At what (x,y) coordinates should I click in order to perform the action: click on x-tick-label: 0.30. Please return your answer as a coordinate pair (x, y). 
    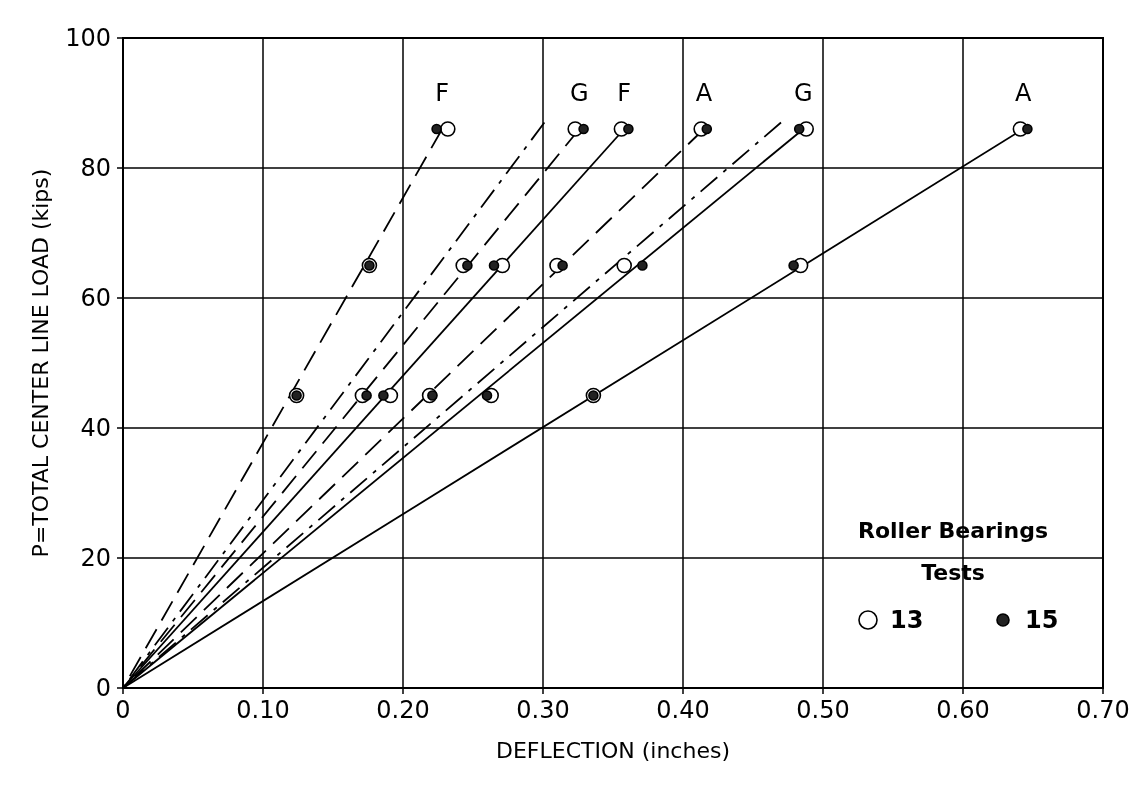
    Looking at the image, I should click on (543, 710).